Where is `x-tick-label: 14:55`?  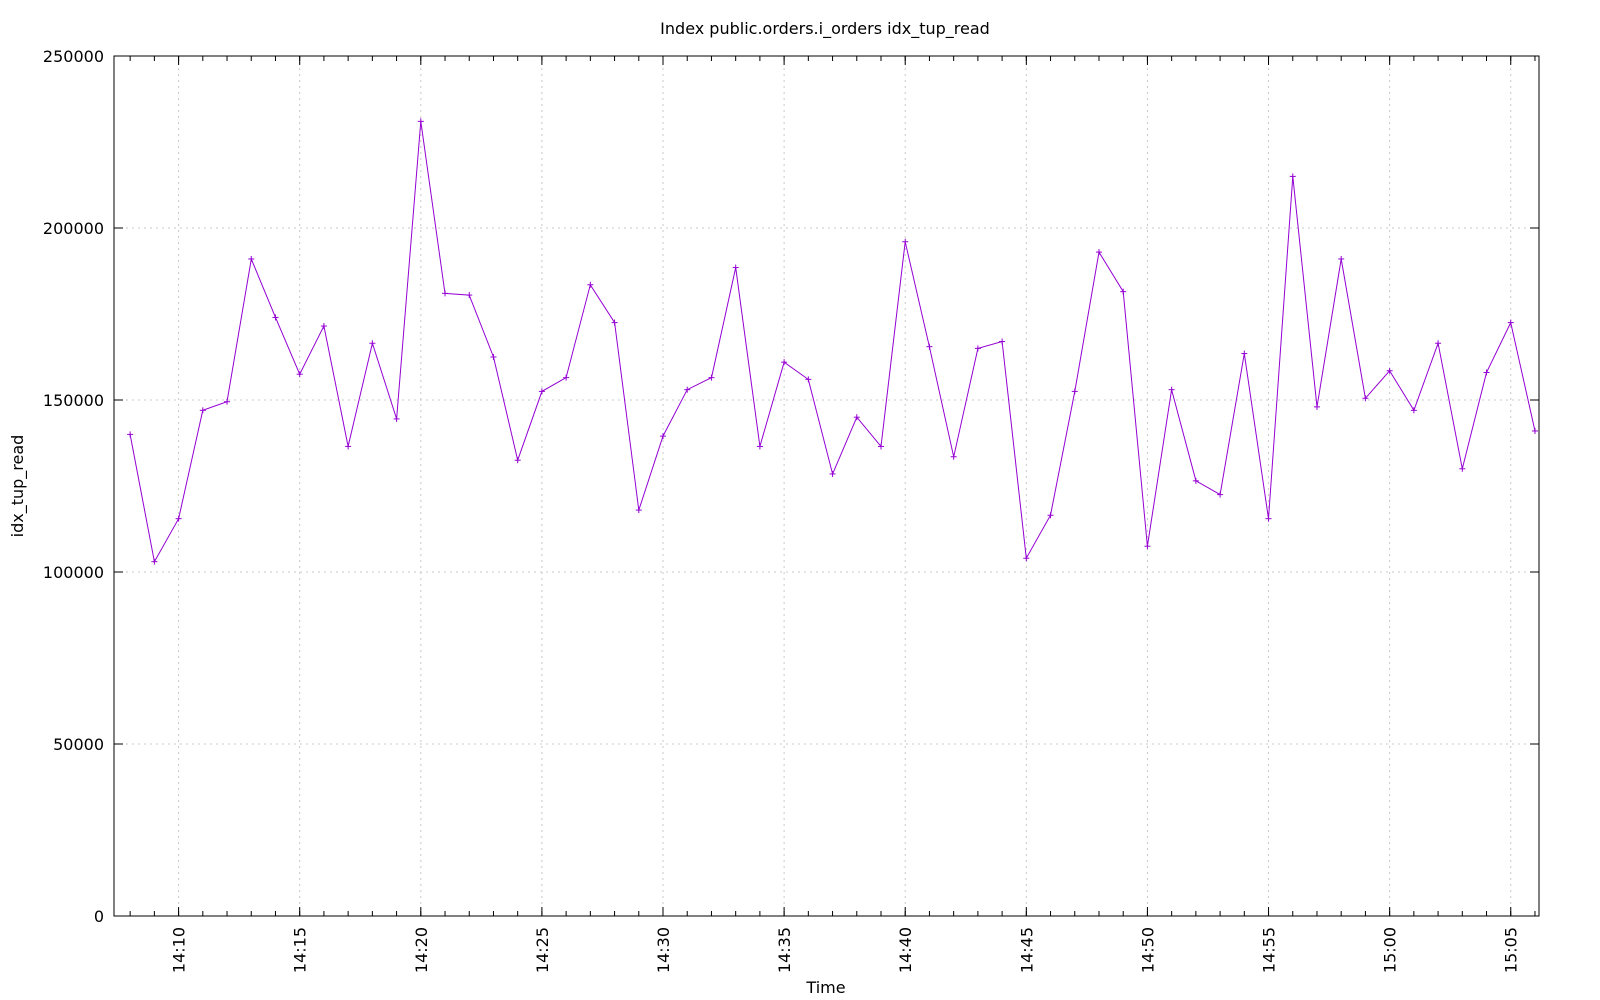 x-tick-label: 14:55 is located at coordinates (1269, 950).